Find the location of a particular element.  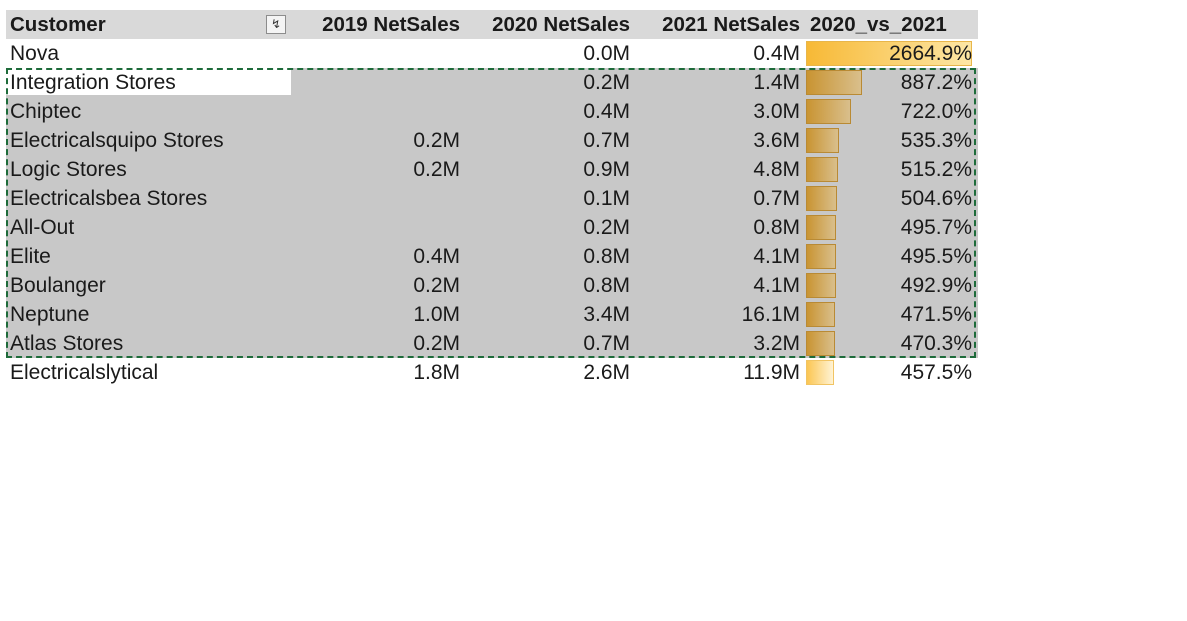

table-row: Electricalsbea Stores 0.1M 0.7M 504.6% is located at coordinates (492, 198).